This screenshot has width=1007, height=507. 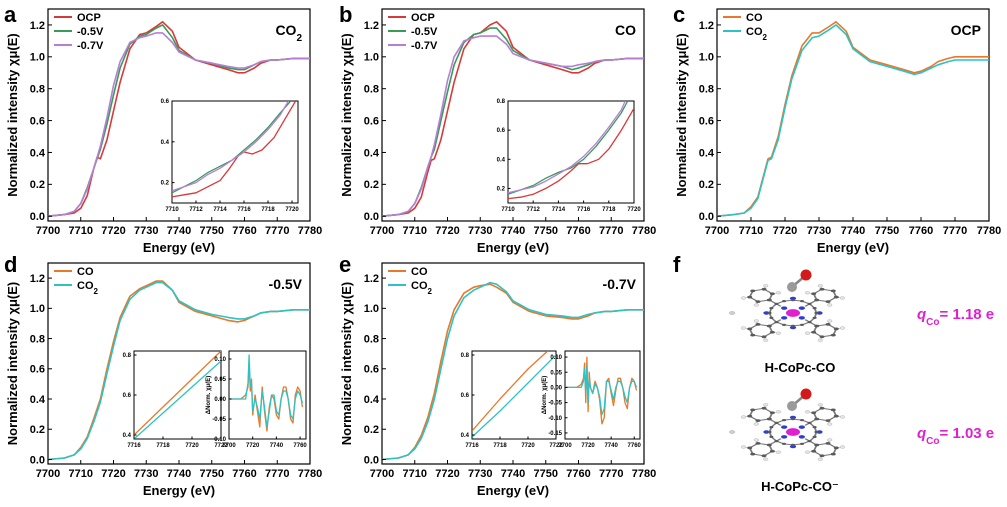 I want to click on axis-xtick-label: 7780, so click(x=644, y=474).